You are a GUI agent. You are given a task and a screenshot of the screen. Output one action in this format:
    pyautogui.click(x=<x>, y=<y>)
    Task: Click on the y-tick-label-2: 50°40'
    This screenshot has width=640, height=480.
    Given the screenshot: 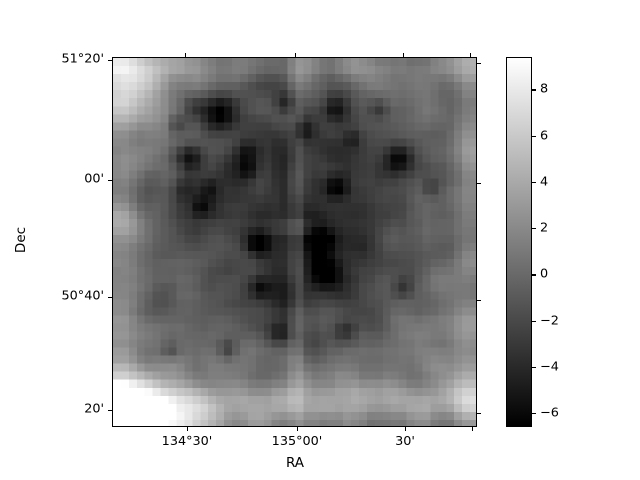 What is the action you would take?
    pyautogui.click(x=82, y=296)
    